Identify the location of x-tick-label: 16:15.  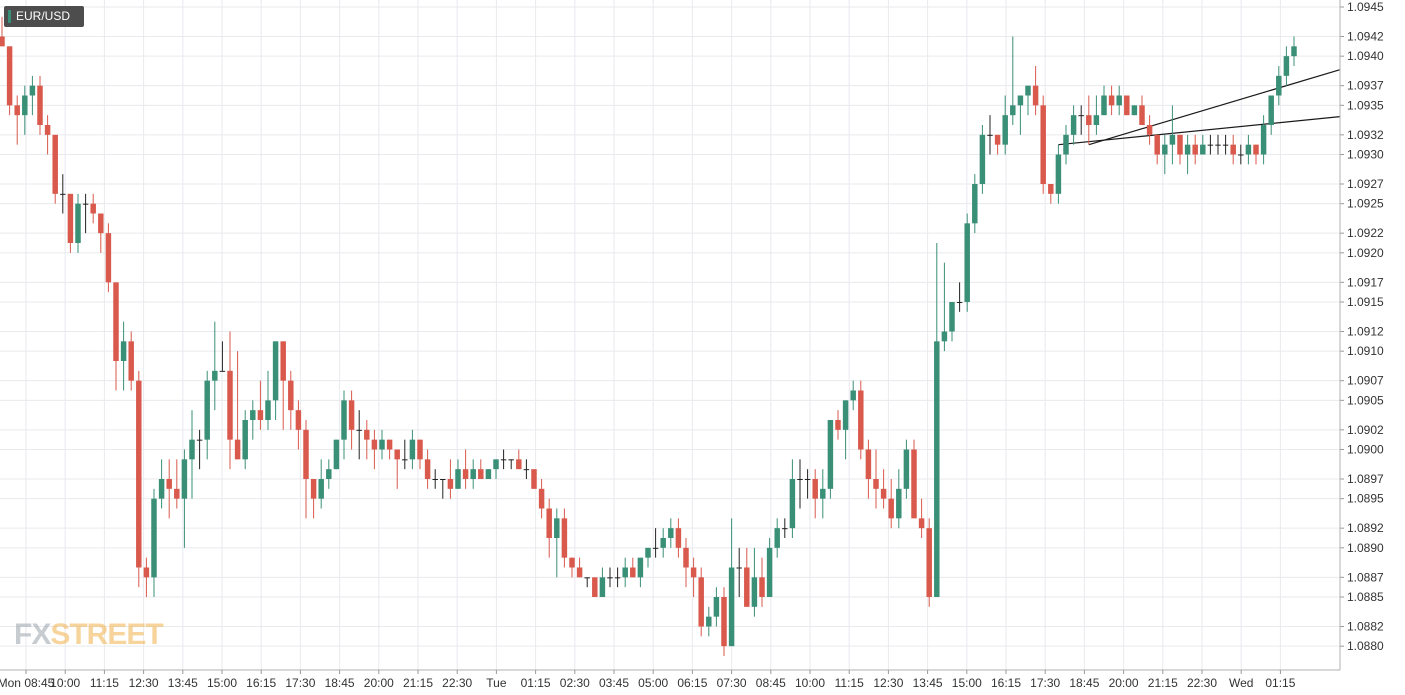
(261, 683).